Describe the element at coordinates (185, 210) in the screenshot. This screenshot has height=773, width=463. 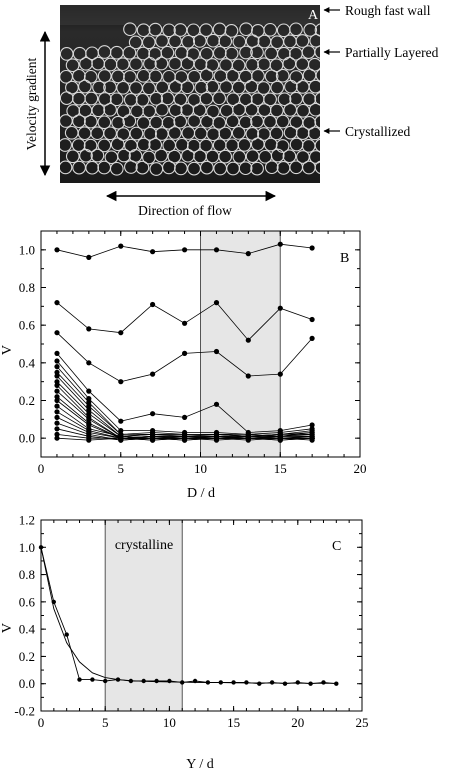
I see `direction-of-flow-label: Direction of flow` at that location.